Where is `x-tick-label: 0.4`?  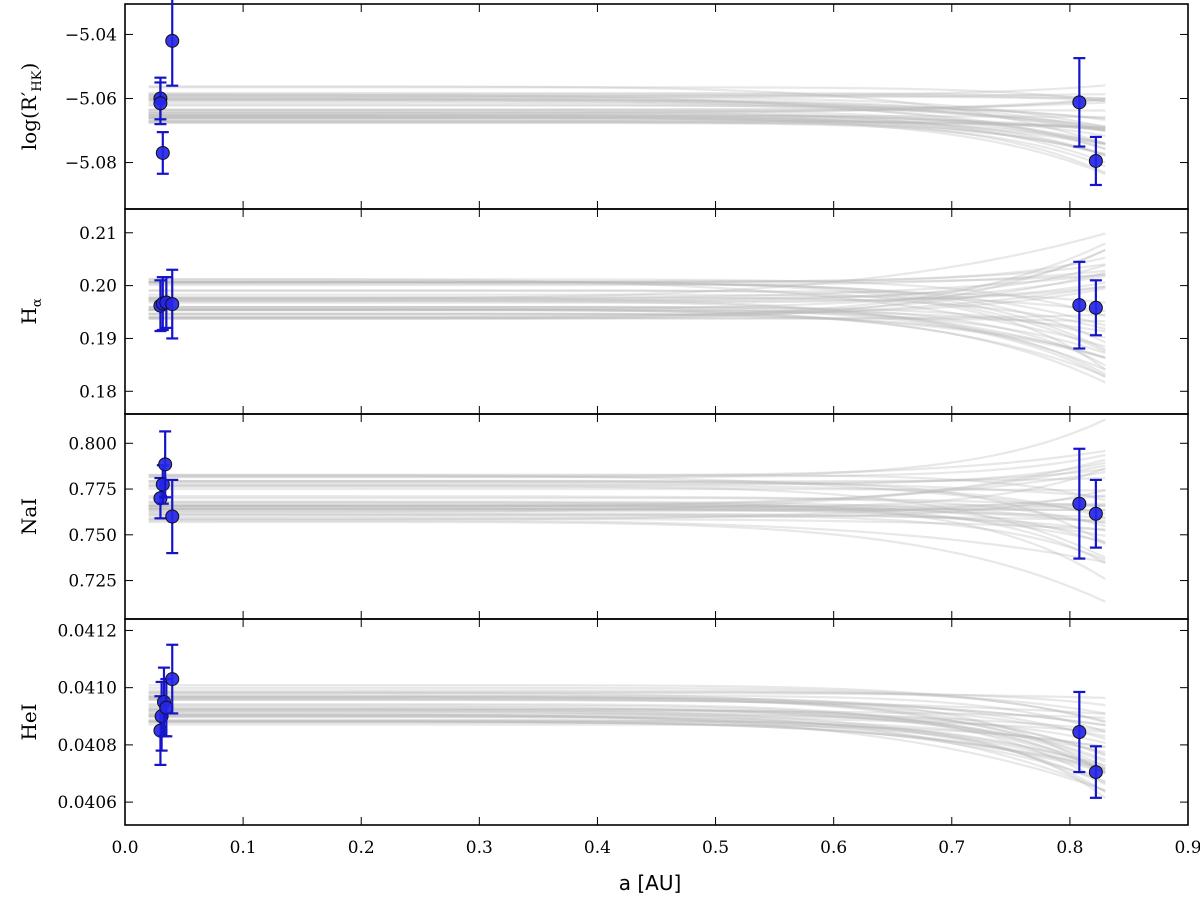 x-tick-label: 0.4 is located at coordinates (597, 848).